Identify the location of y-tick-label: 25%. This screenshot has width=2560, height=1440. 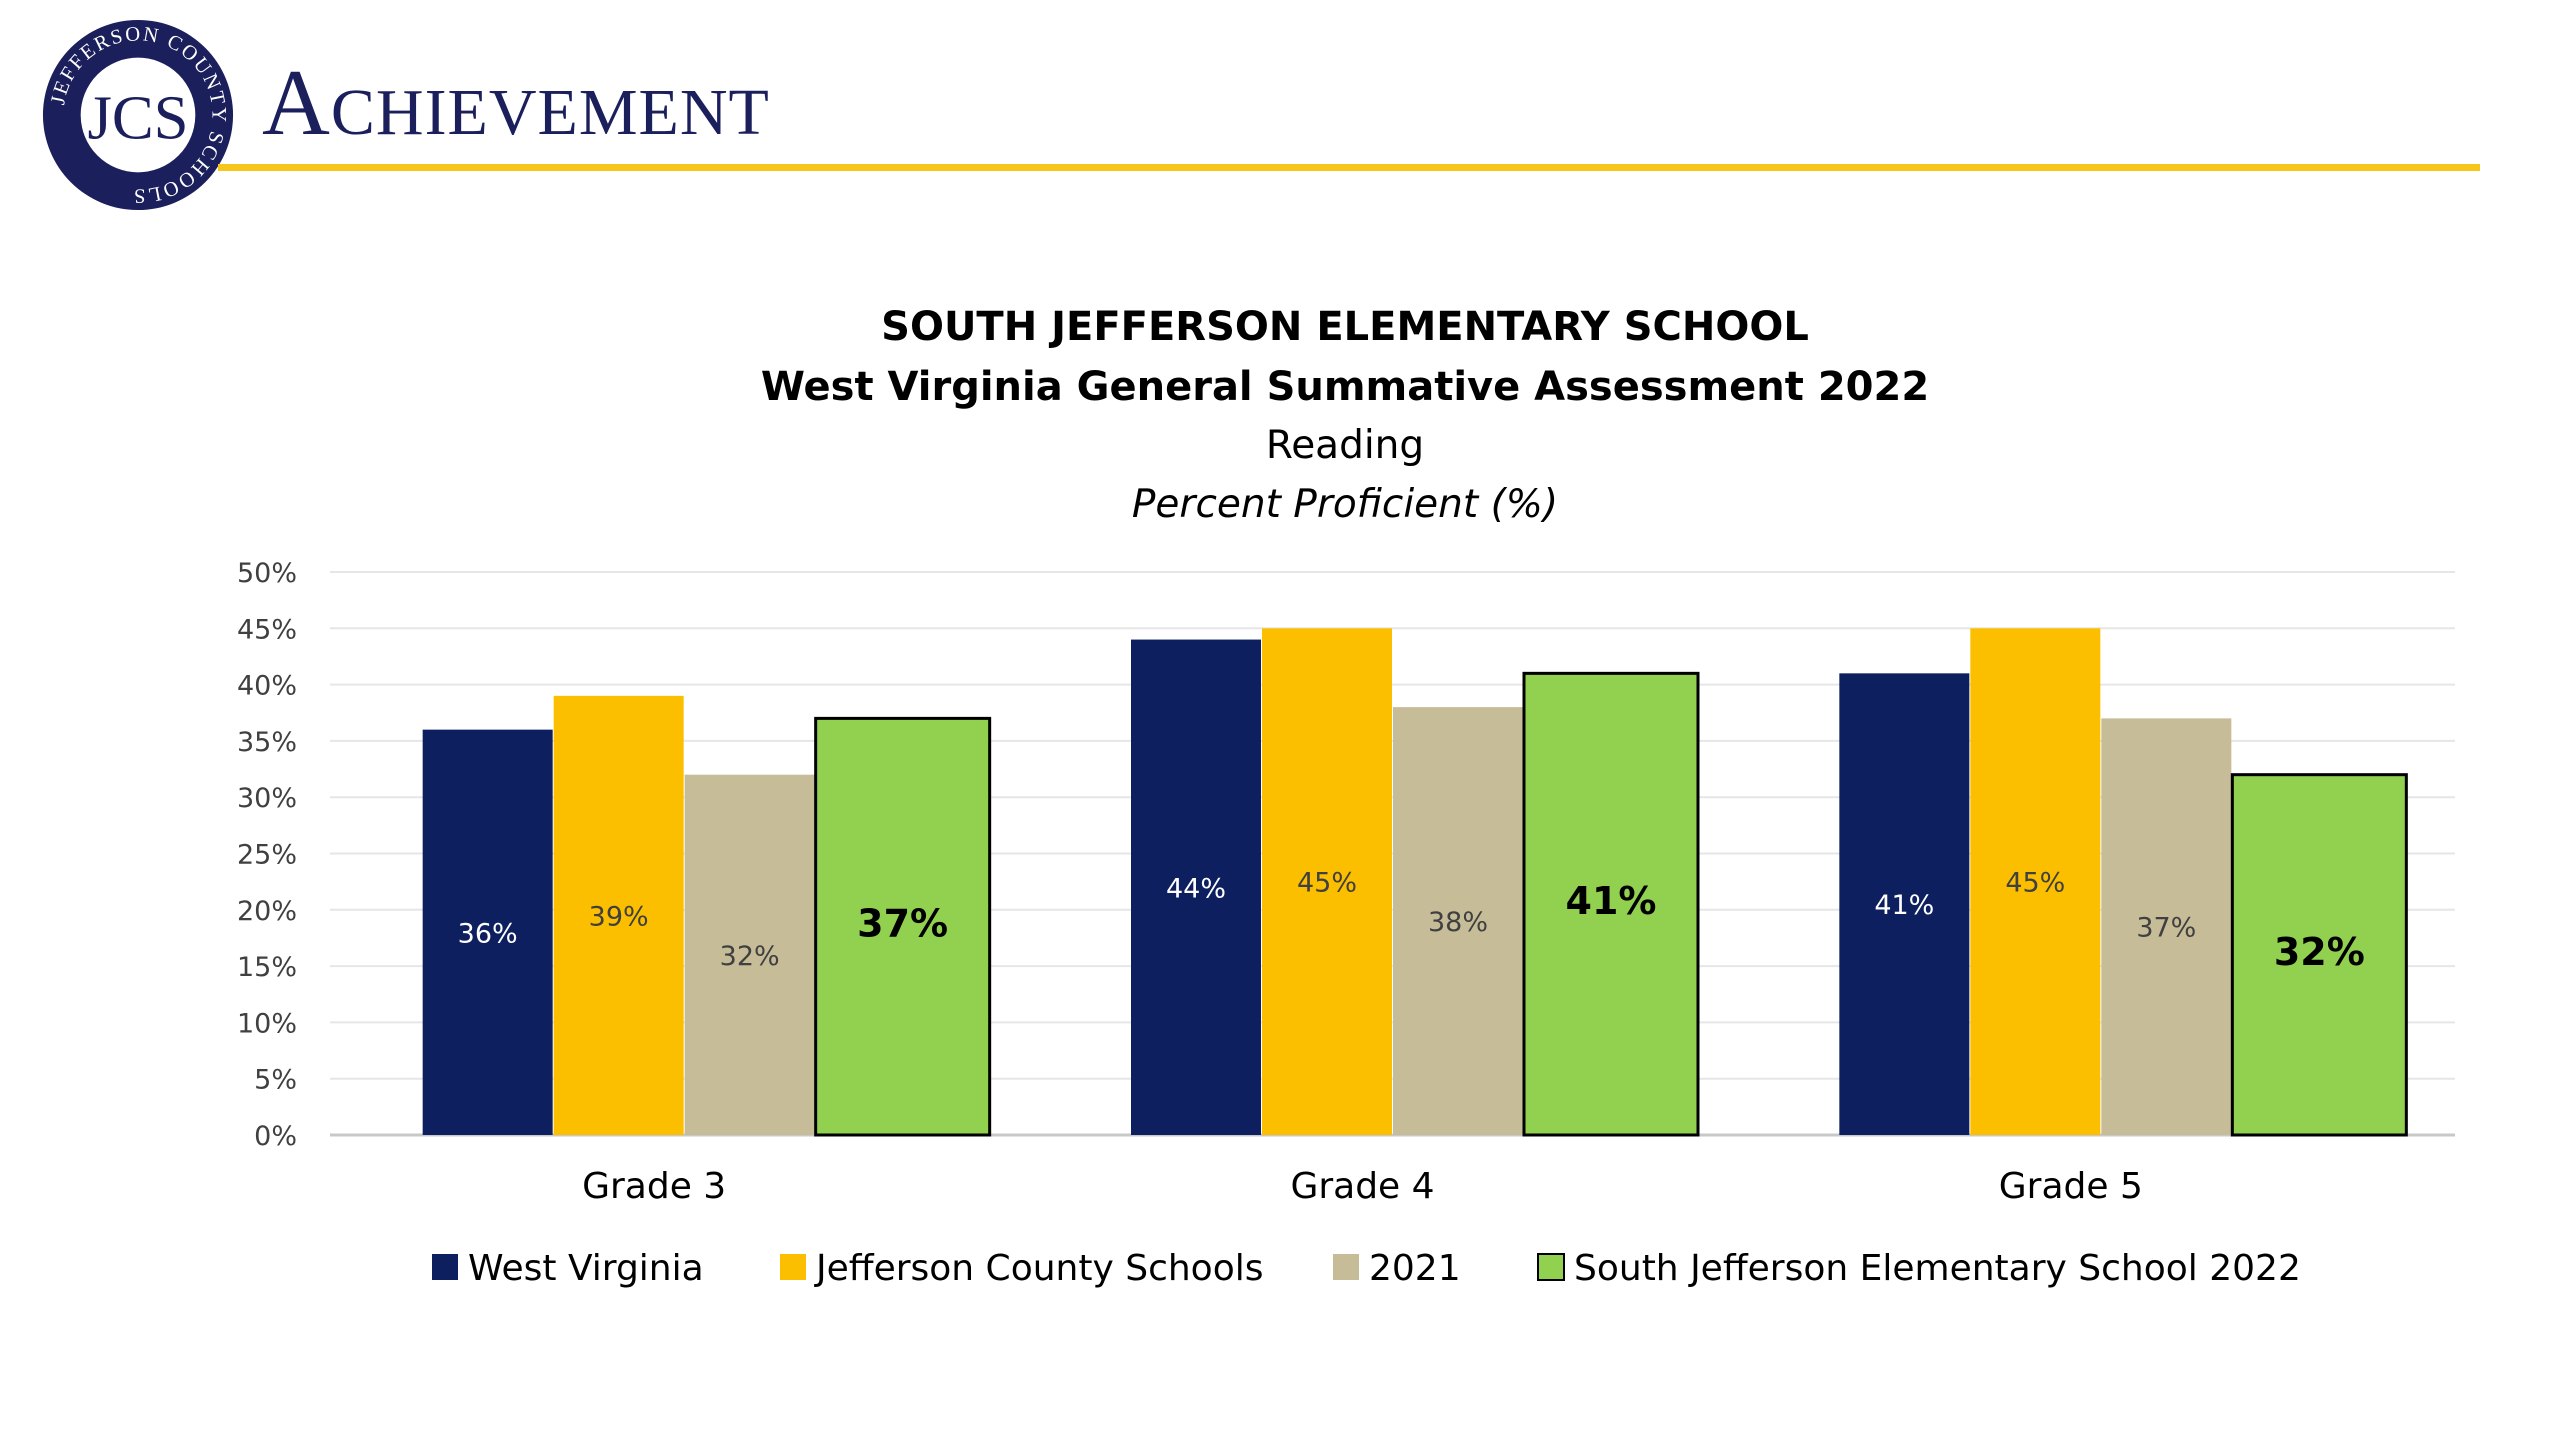
(267, 855).